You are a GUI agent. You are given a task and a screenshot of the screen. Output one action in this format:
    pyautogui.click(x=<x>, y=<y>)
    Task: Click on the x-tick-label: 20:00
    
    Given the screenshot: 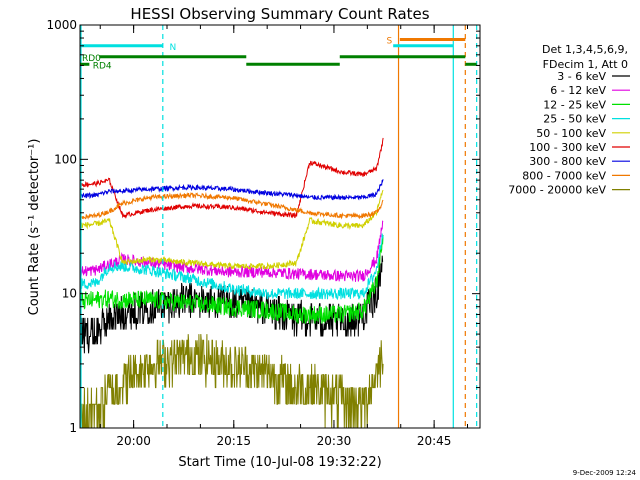 What is the action you would take?
    pyautogui.click(x=133, y=441)
    